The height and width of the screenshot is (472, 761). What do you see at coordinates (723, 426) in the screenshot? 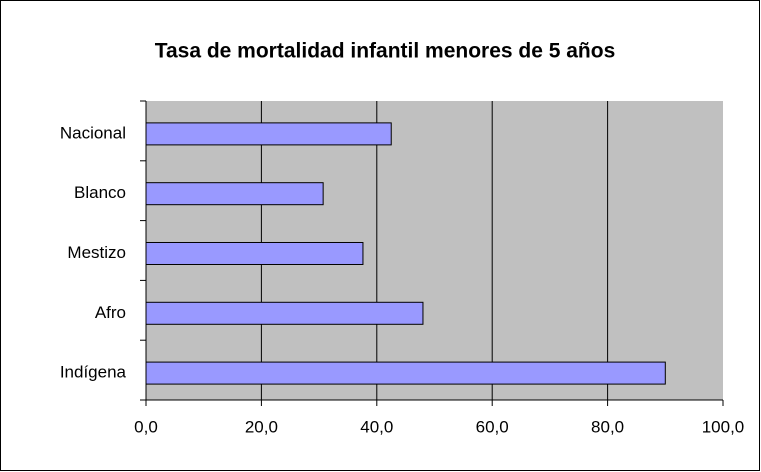
I see `x-tick-label: 100,0` at bounding box center [723, 426].